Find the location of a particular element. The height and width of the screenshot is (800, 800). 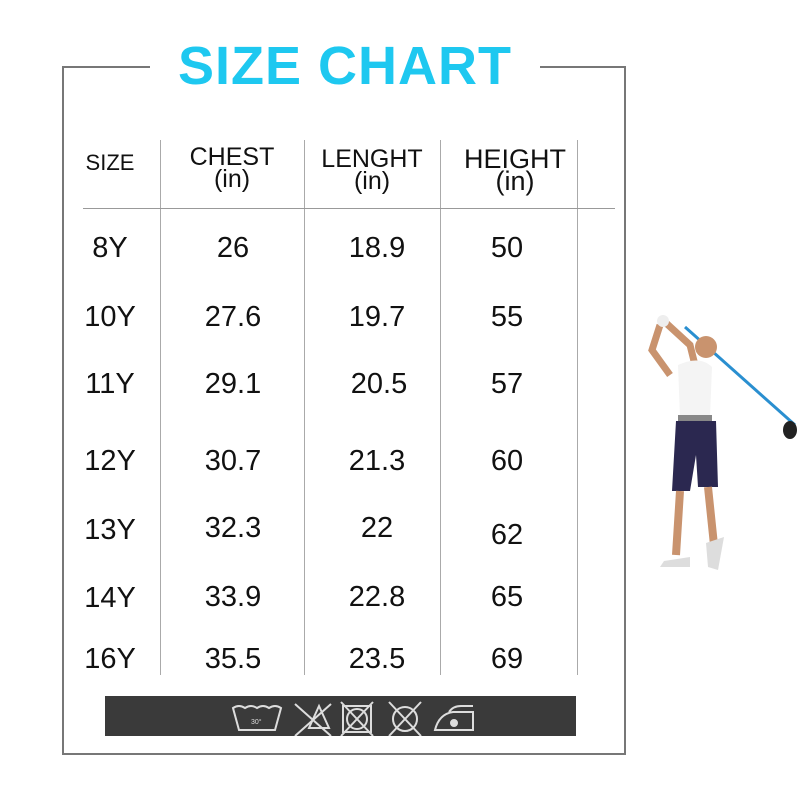

cell-chest: 30.7 is located at coordinates (233, 461).